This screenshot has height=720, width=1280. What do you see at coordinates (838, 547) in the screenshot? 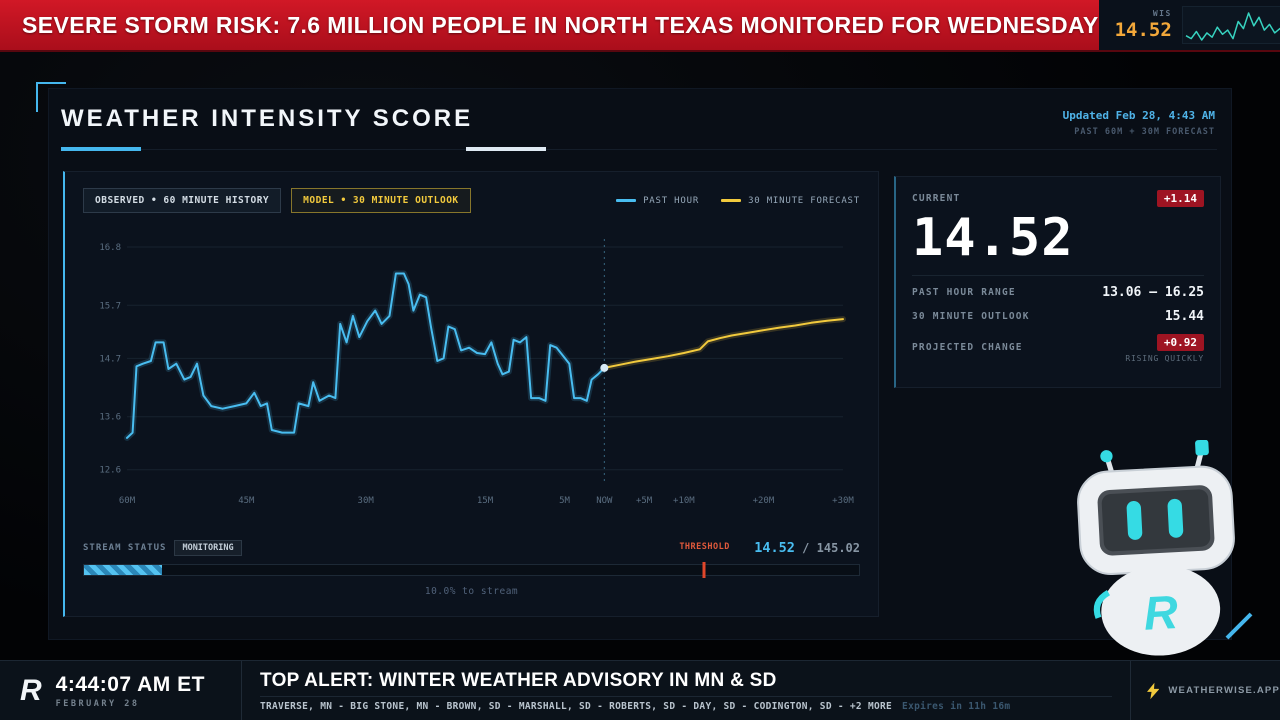
I see `stream-max-value: 145.02` at bounding box center [838, 547].